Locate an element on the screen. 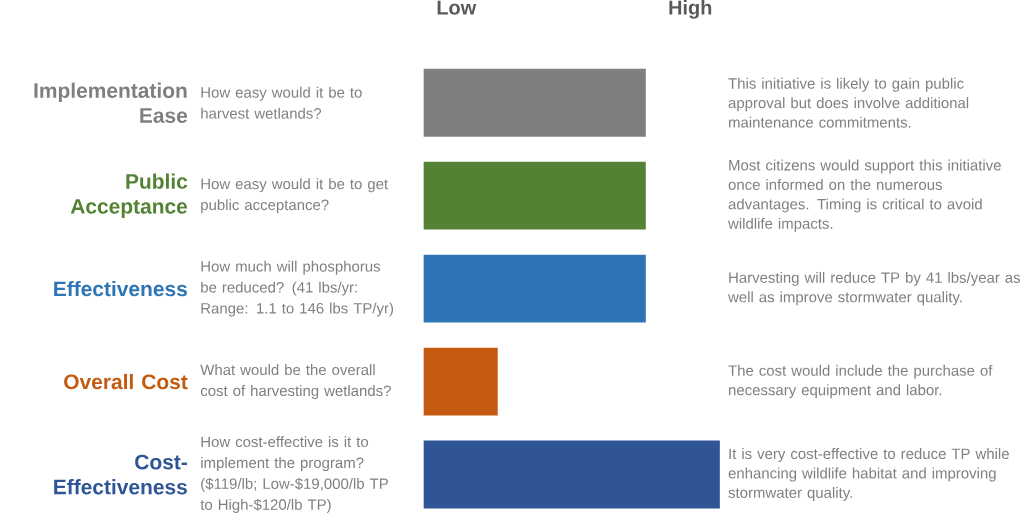  text: How easy would it be to get public acceptance? is located at coordinates (295, 196).